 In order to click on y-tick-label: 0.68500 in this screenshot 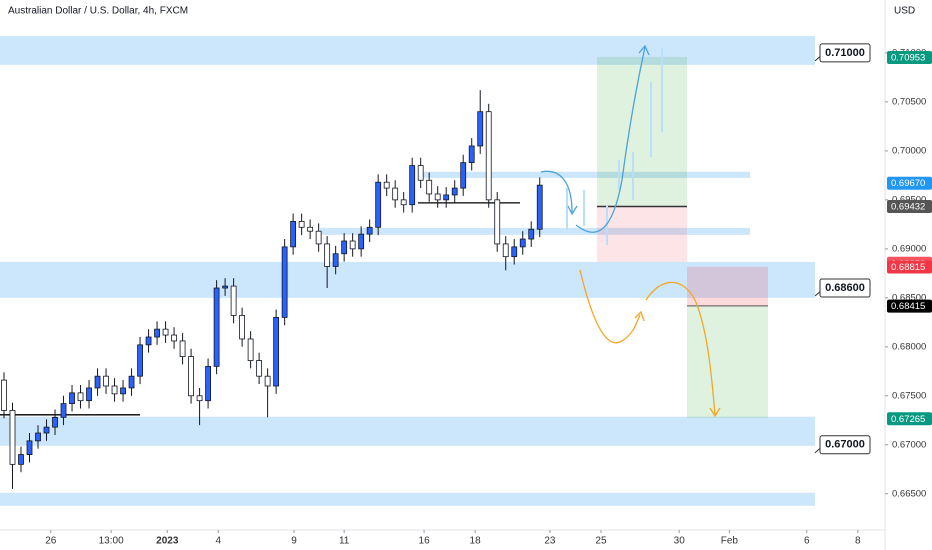, I will do `click(909, 297)`.